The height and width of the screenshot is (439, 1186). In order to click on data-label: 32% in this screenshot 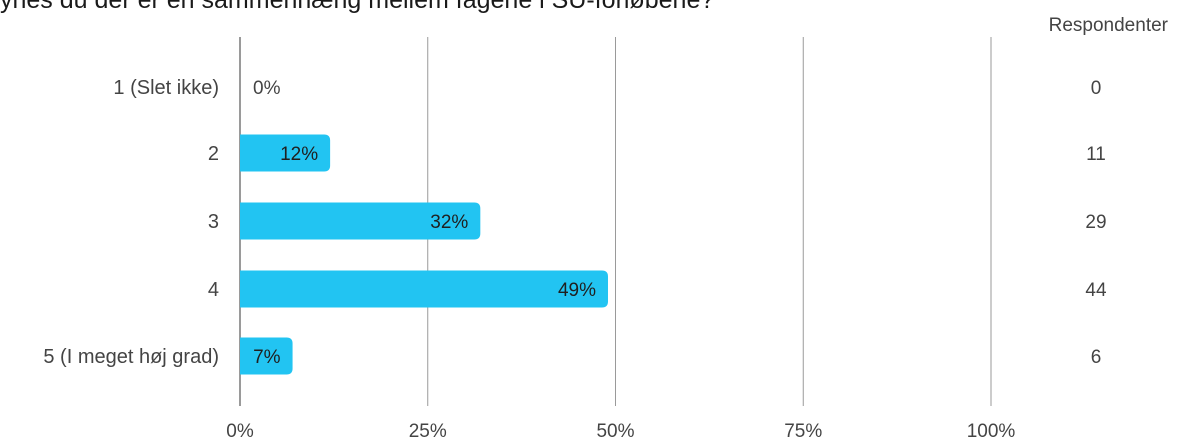, I will do `click(449, 222)`.